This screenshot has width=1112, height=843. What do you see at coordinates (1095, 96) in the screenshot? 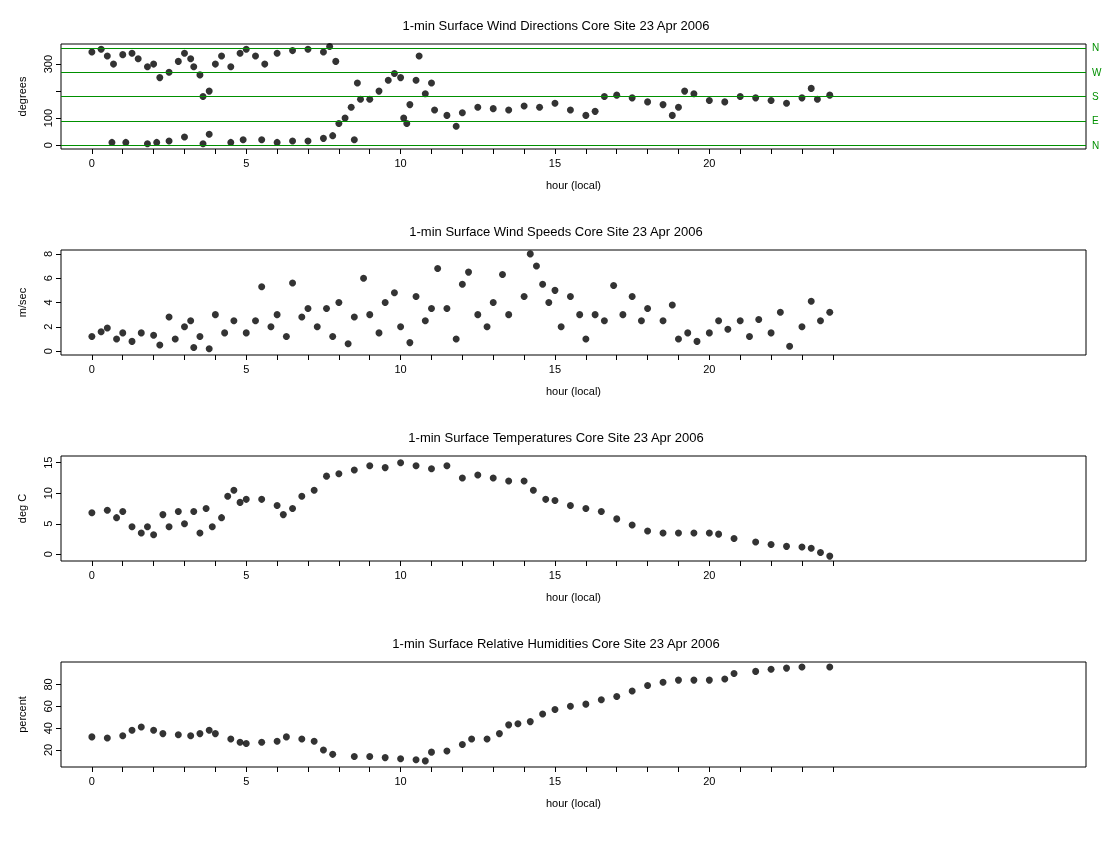
I see `ref-line-label: S` at bounding box center [1095, 96].